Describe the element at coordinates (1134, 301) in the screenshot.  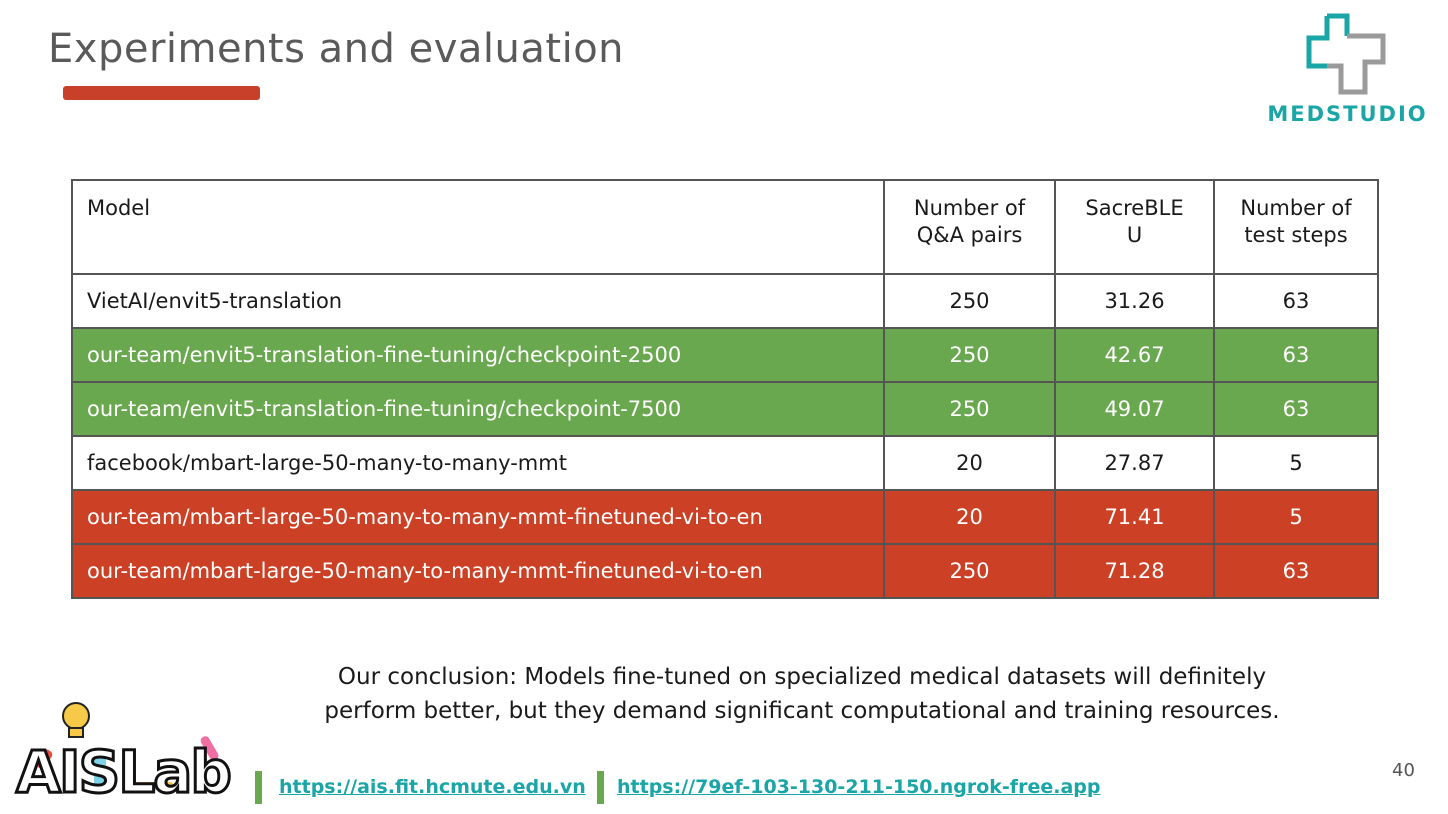
I see `cell-sacrebleu: 31.26` at that location.